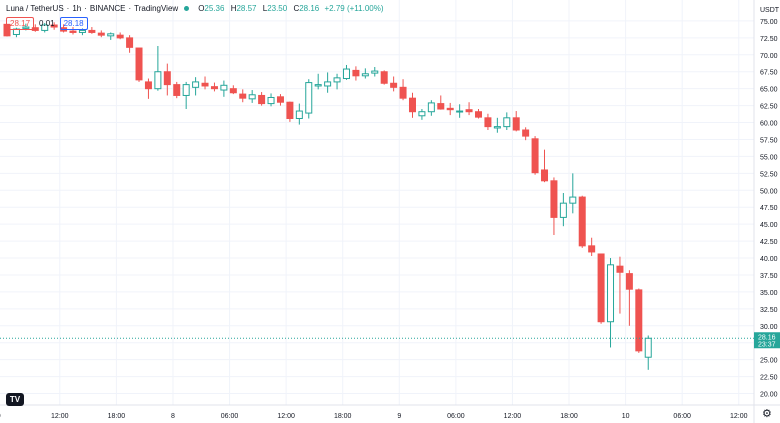 This screenshot has height=423, width=780. Describe the element at coordinates (187, 8) in the screenshot. I see `market-status-icon` at that location.